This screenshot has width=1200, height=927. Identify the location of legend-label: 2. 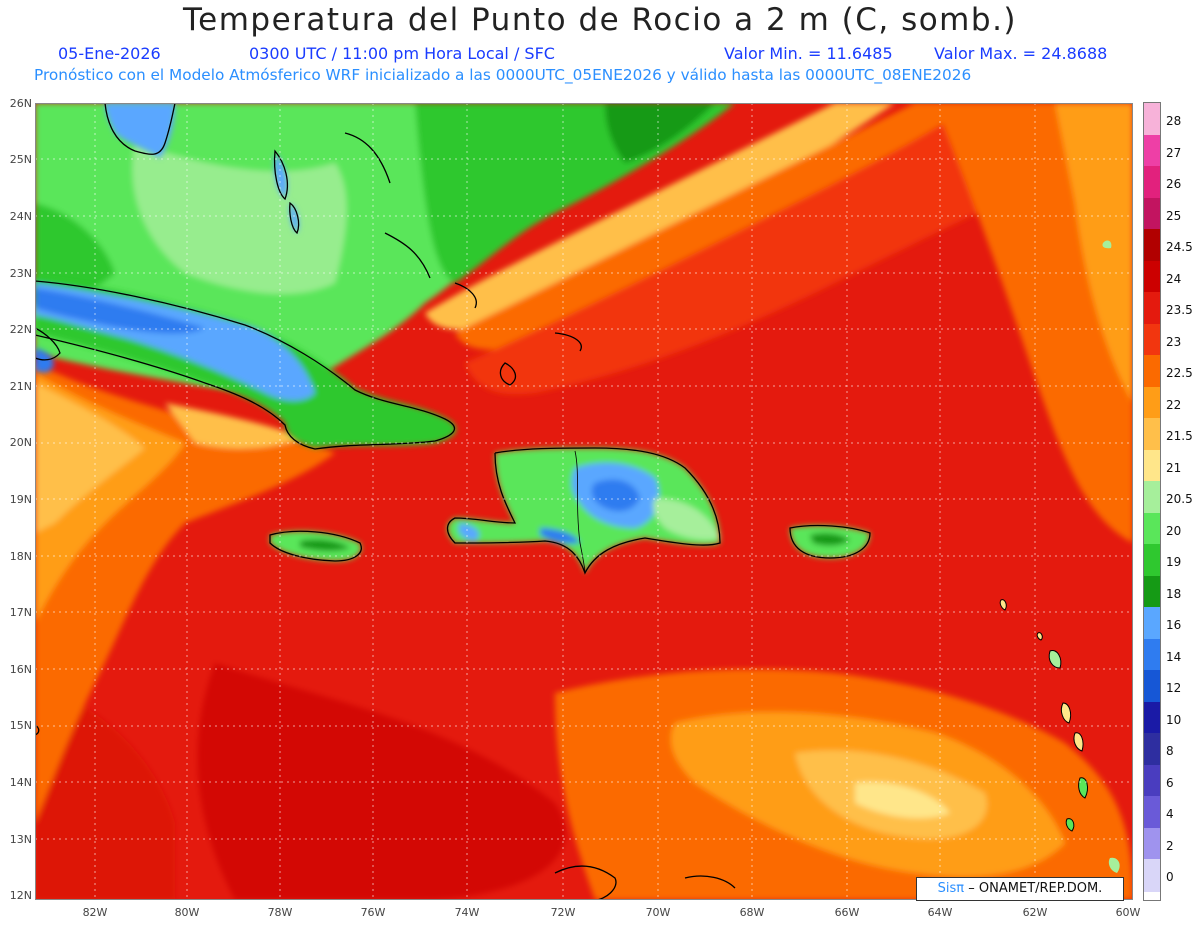
(1170, 845).